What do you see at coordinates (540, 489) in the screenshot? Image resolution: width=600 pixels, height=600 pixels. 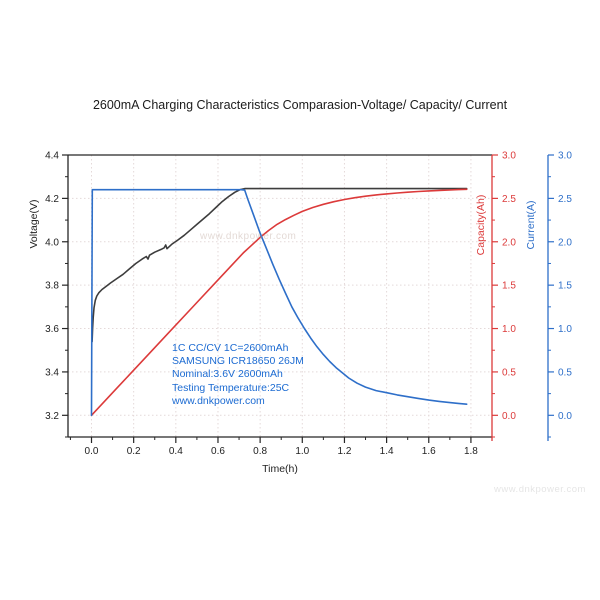 I see `watermark-corner: www.dnkpower.com` at bounding box center [540, 489].